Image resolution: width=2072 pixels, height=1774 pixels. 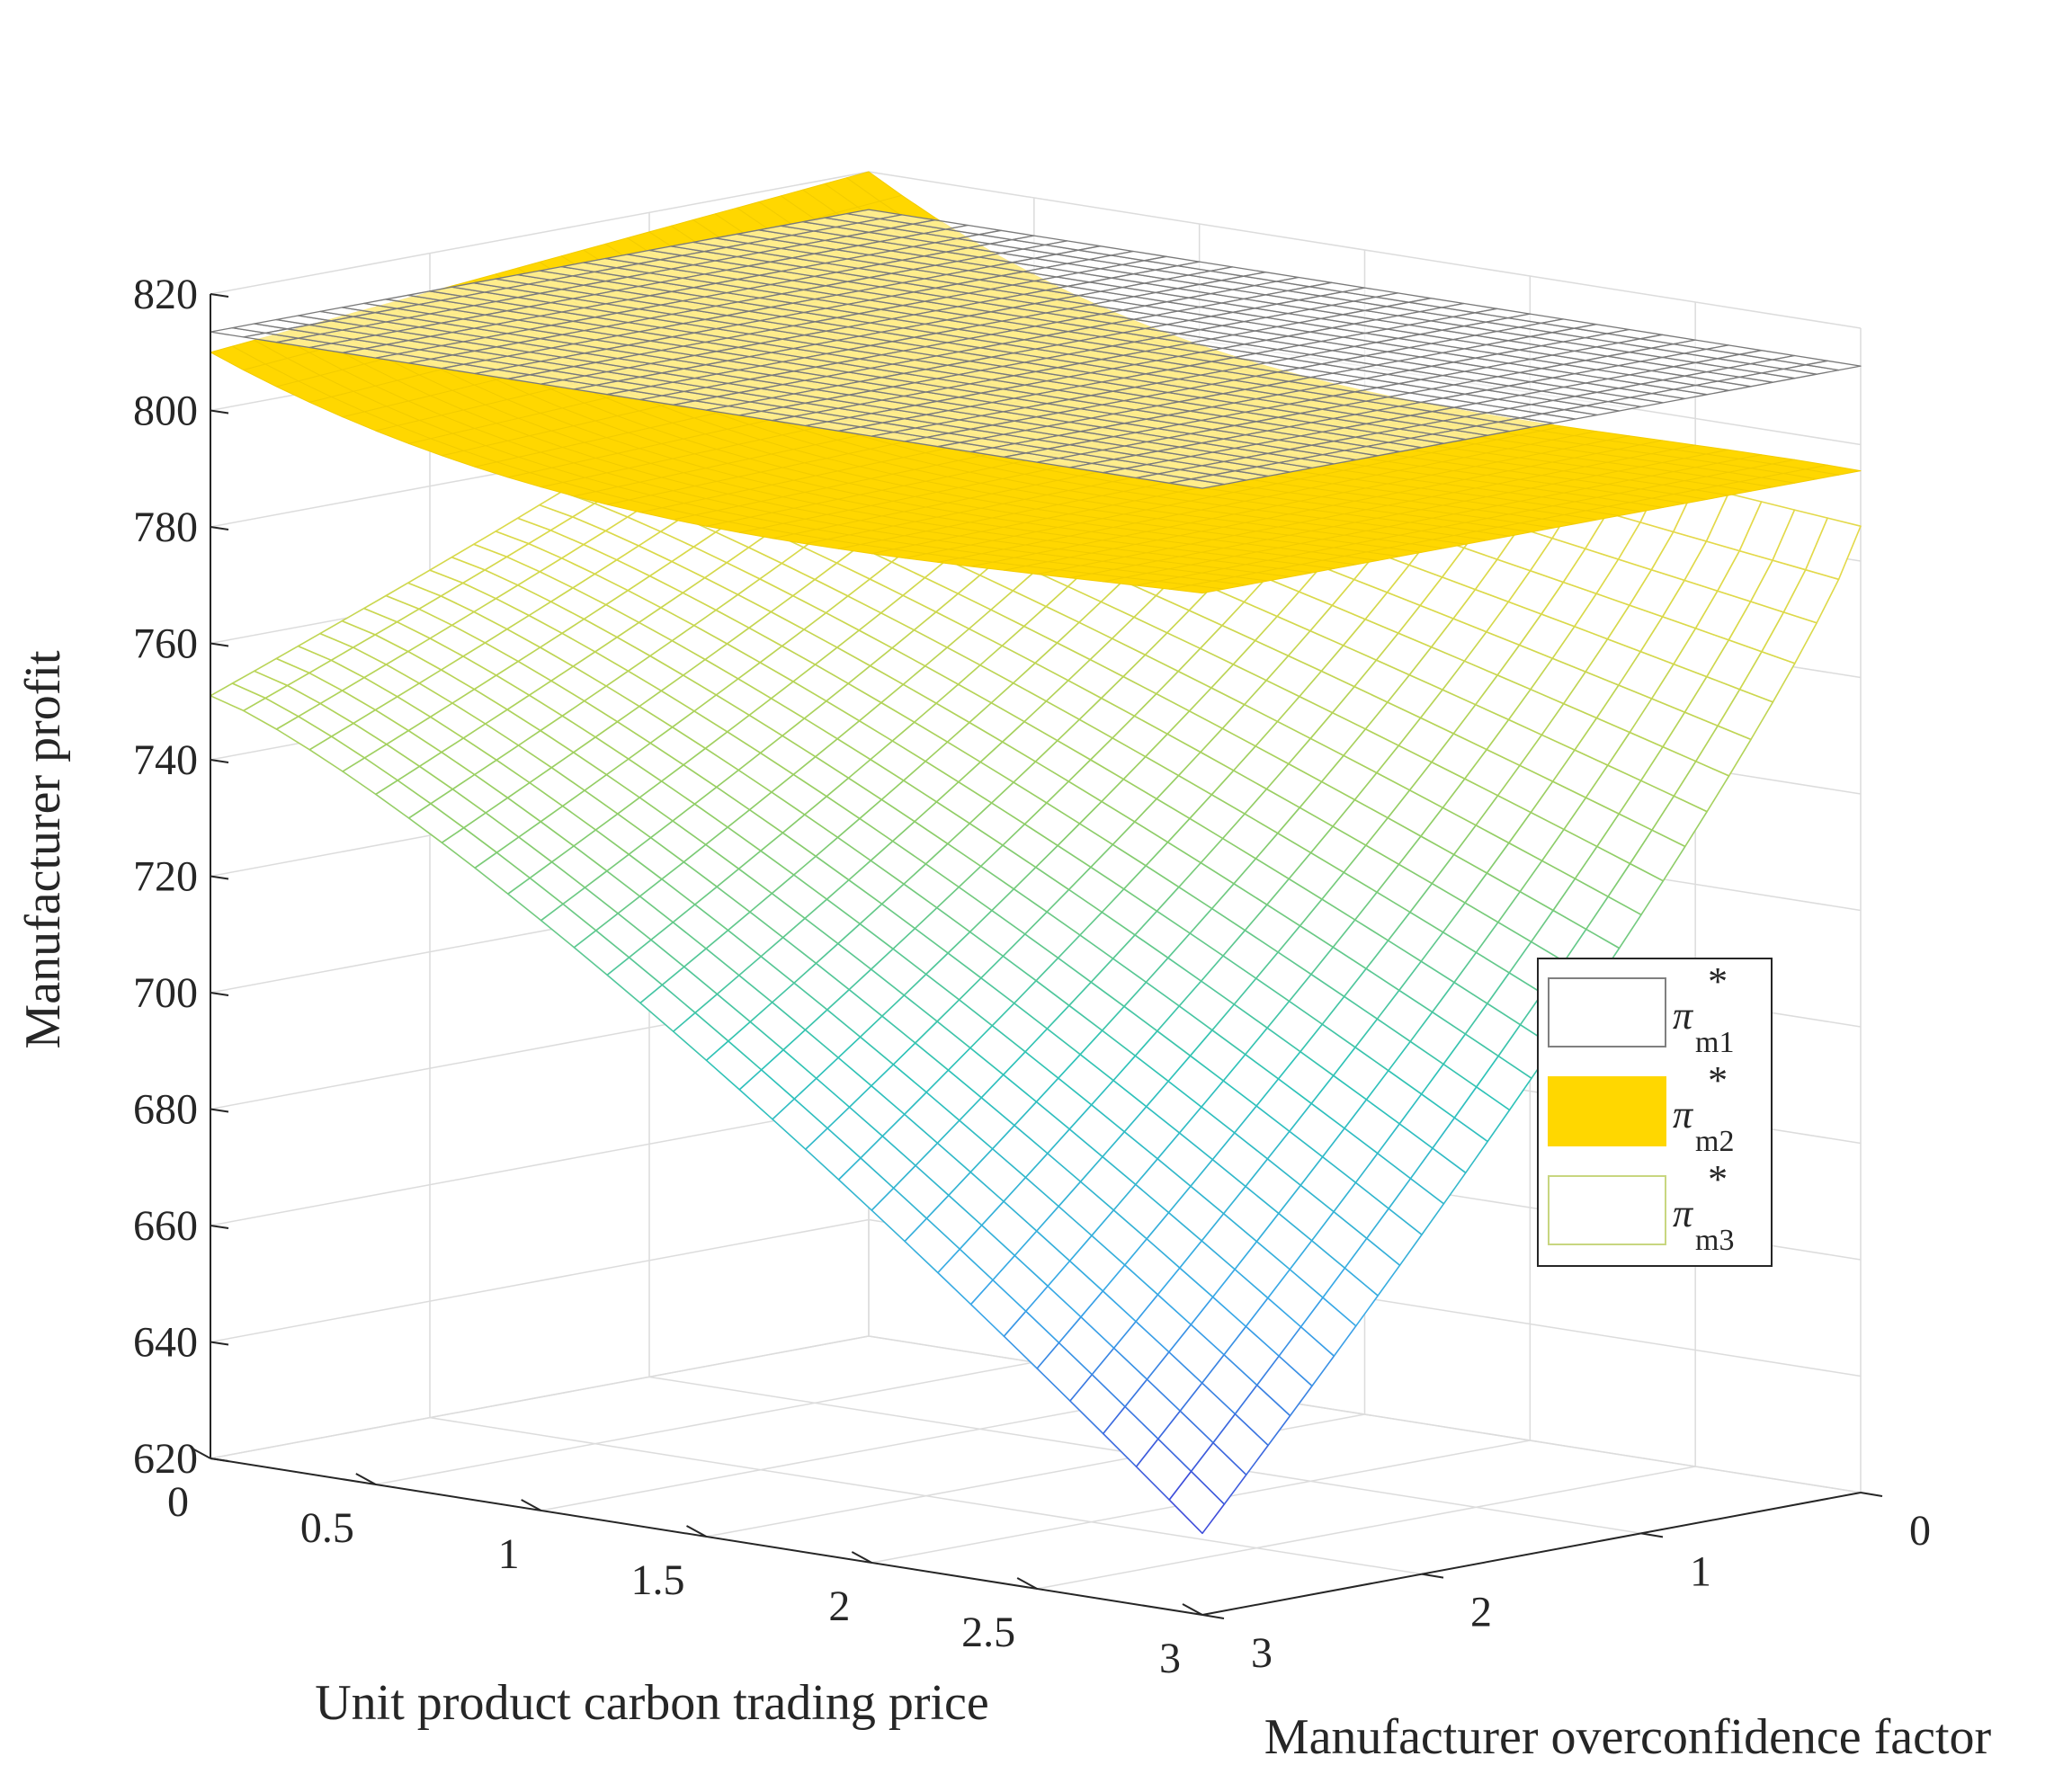 I want to click on y-axis-ticks: 0 1 2 3, so click(x=1566, y=1584).